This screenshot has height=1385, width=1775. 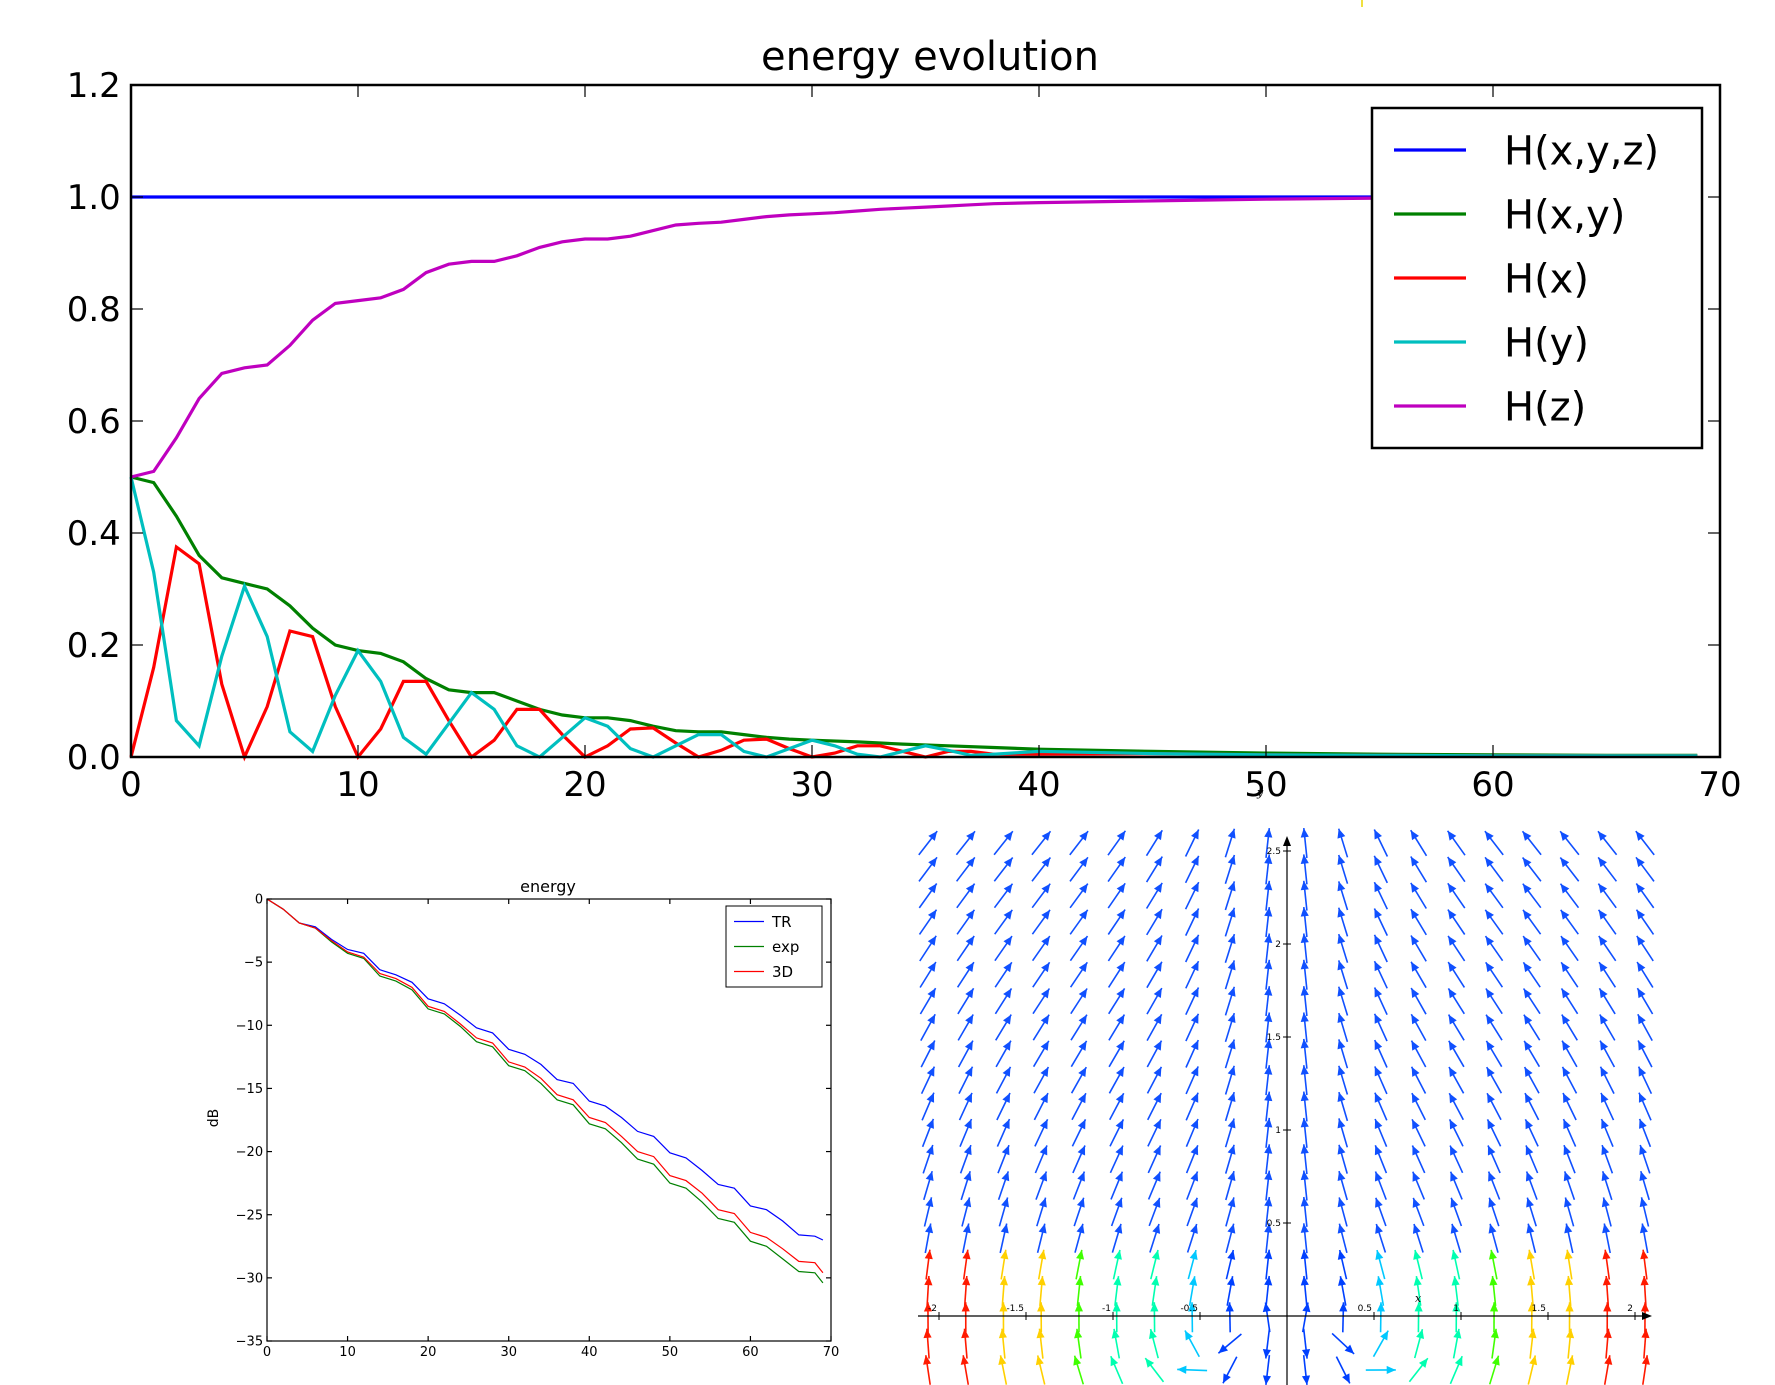 What do you see at coordinates (932, 1309) in the screenshot?
I see `x-tick-label: -2` at bounding box center [932, 1309].